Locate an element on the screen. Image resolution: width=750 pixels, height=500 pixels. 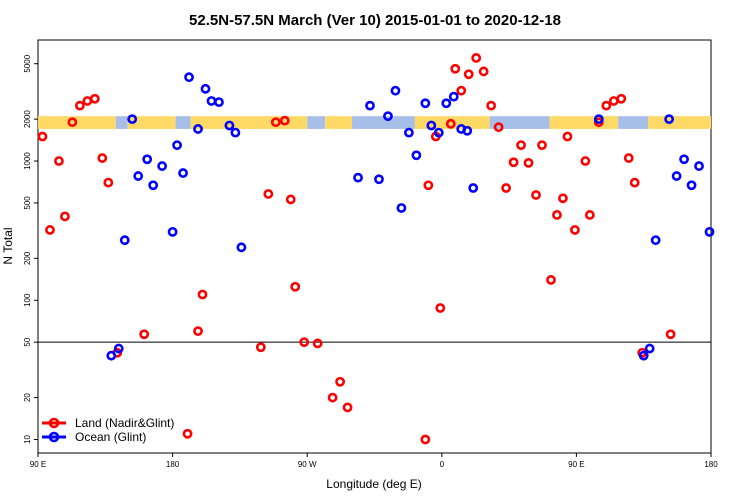
y-tick-label: 50 is located at coordinates (27, 341).